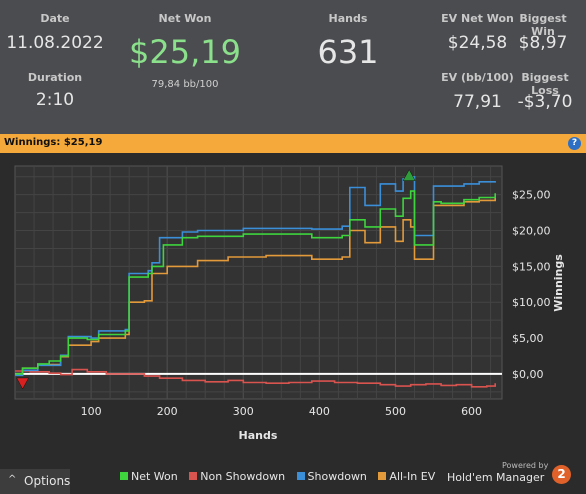  Describe the element at coordinates (471, 411) in the screenshot. I see `x-tick-label: 600` at that location.